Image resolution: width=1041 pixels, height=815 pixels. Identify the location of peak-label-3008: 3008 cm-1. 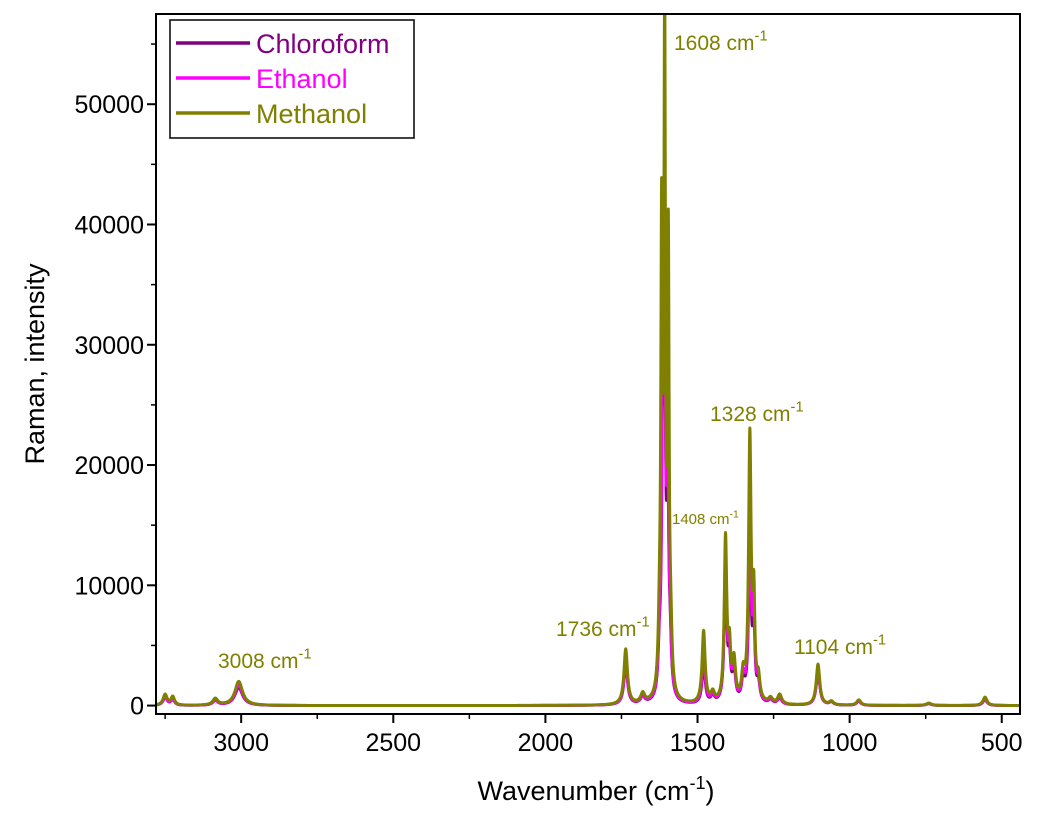
(265, 660).